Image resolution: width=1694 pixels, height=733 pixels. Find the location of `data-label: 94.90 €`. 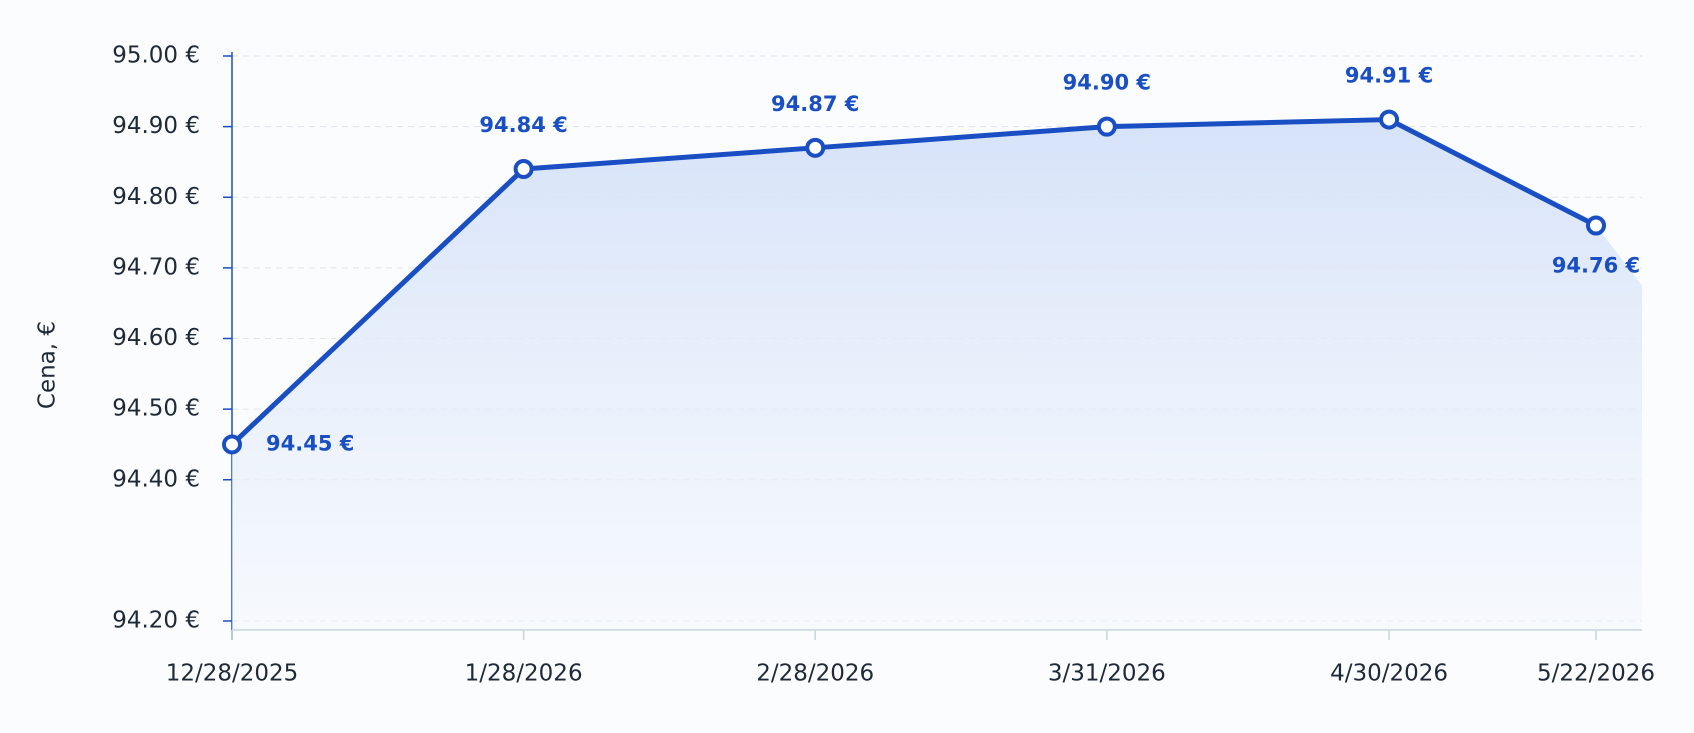

data-label: 94.90 € is located at coordinates (1107, 83).